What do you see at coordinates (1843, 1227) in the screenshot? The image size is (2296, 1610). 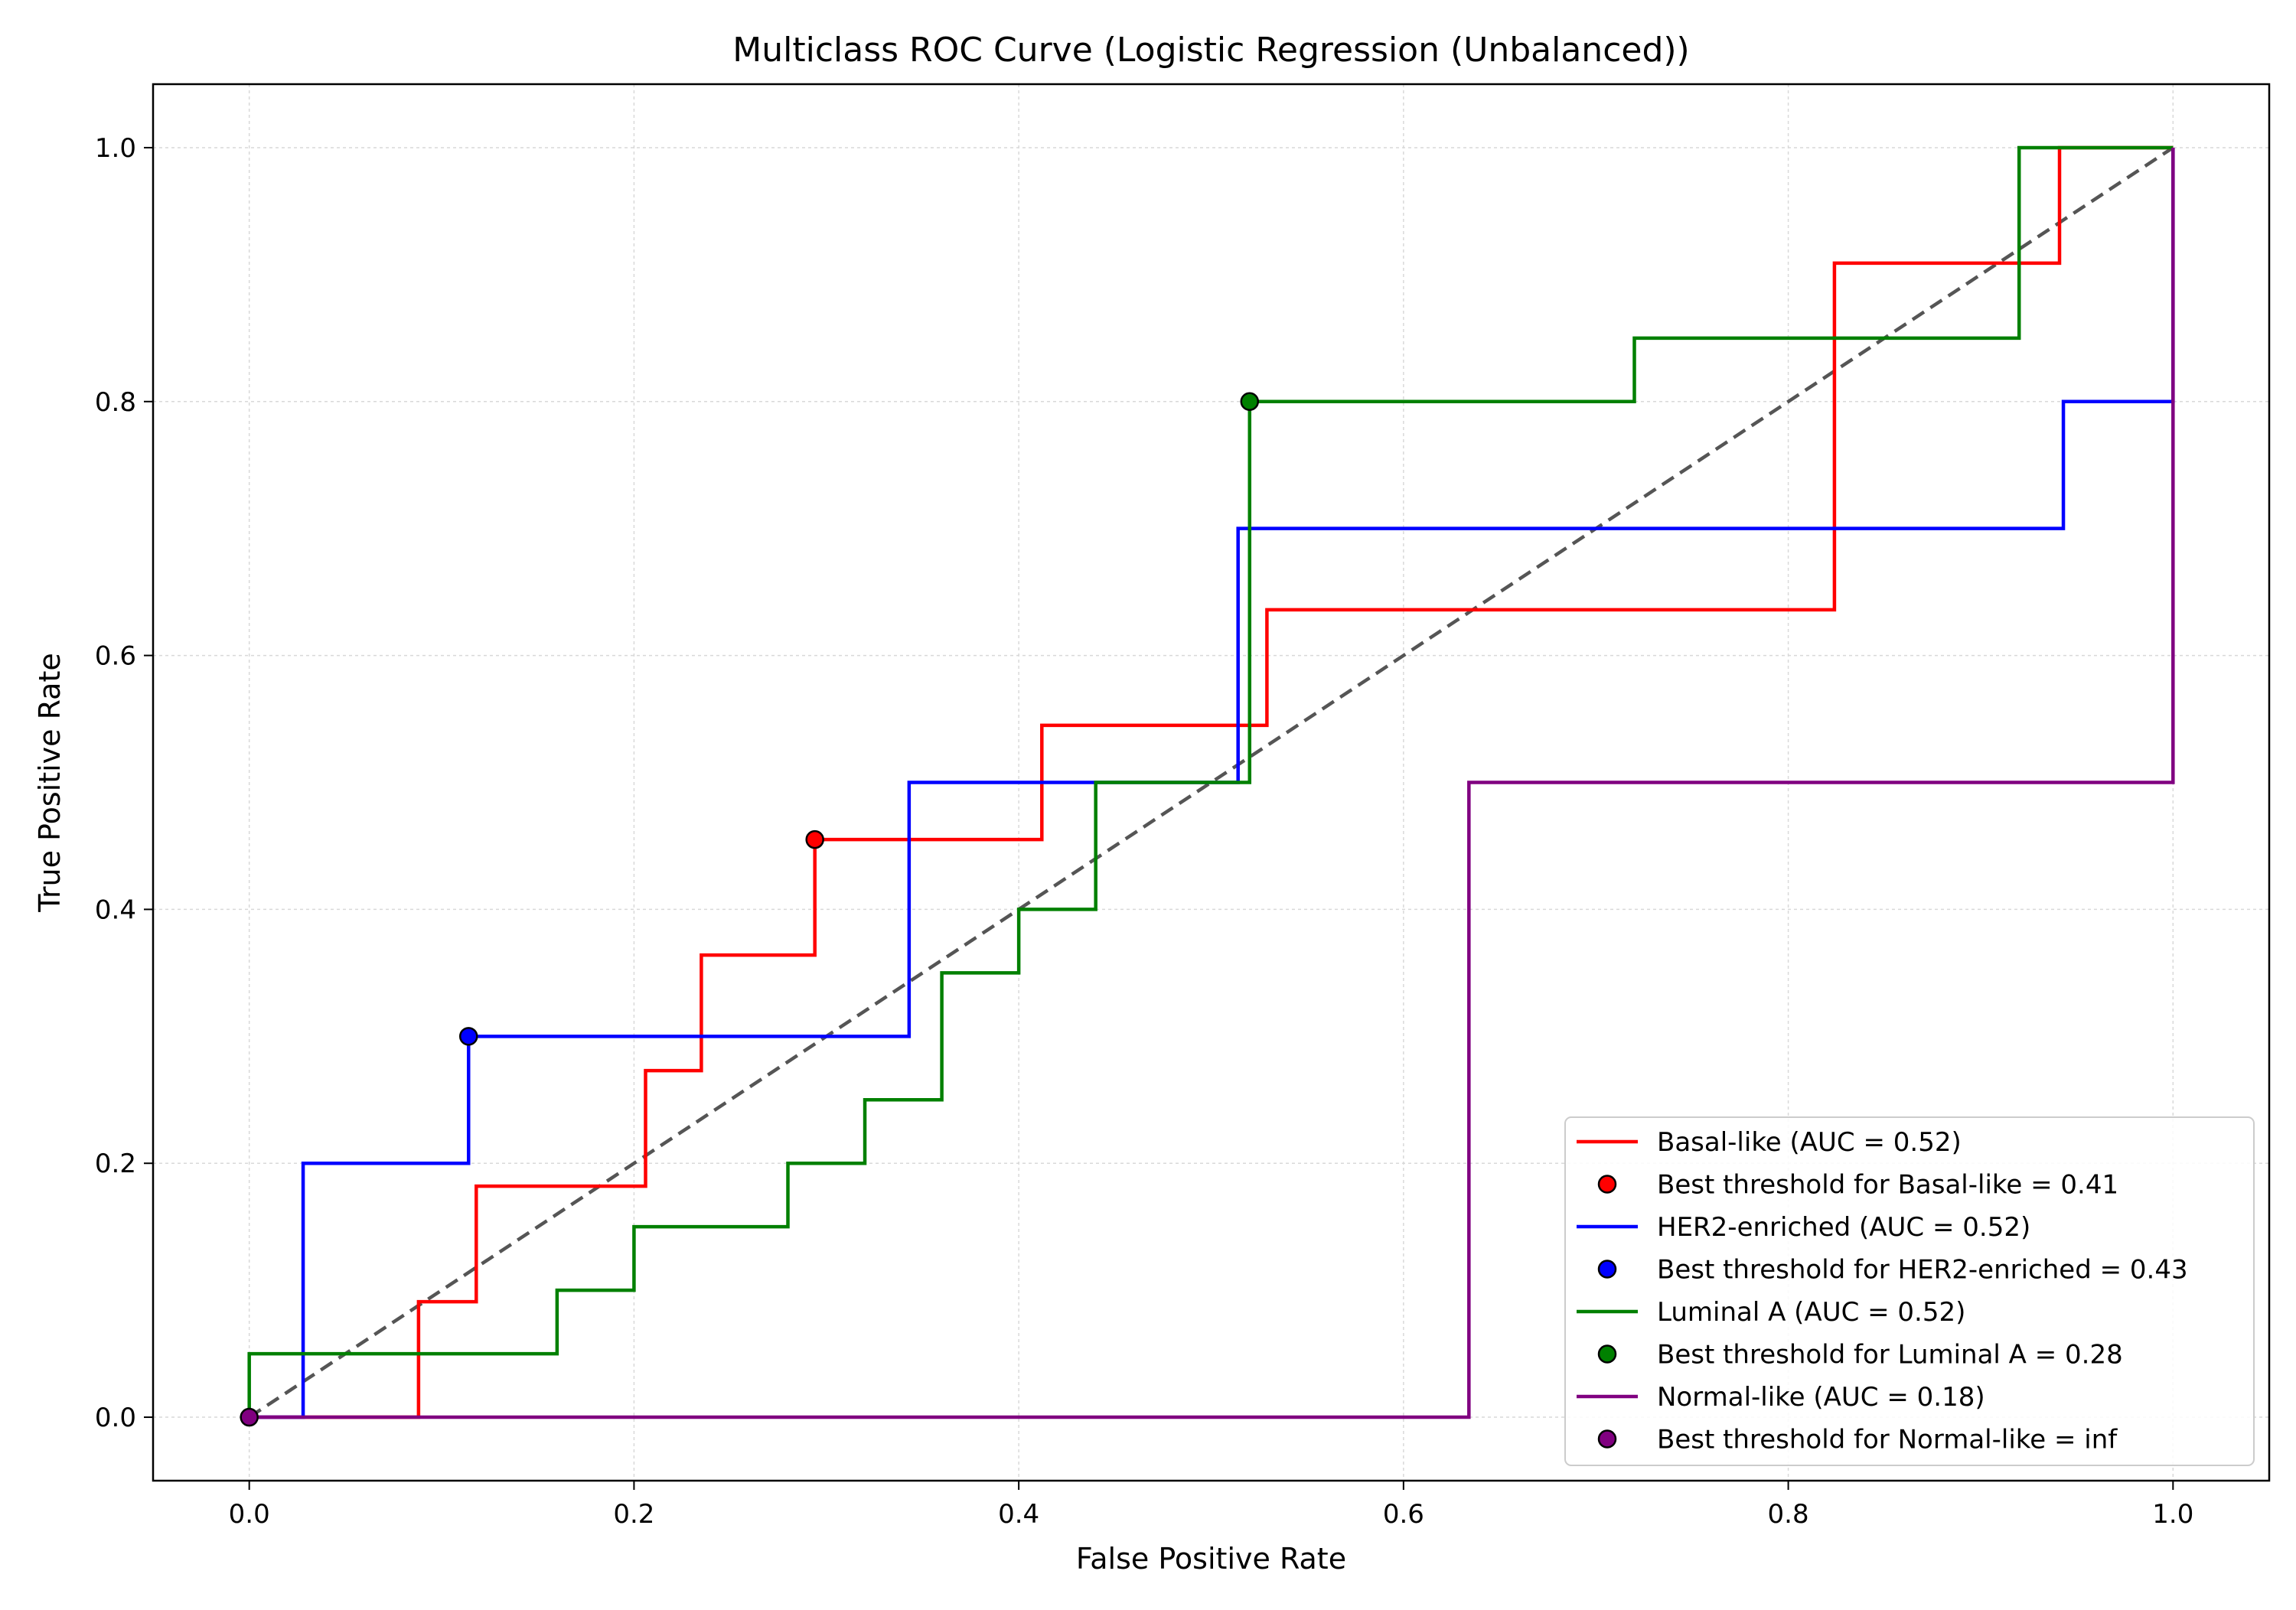 I see `legend-label-1: HER2-enriched (AUC = 0.52)` at bounding box center [1843, 1227].